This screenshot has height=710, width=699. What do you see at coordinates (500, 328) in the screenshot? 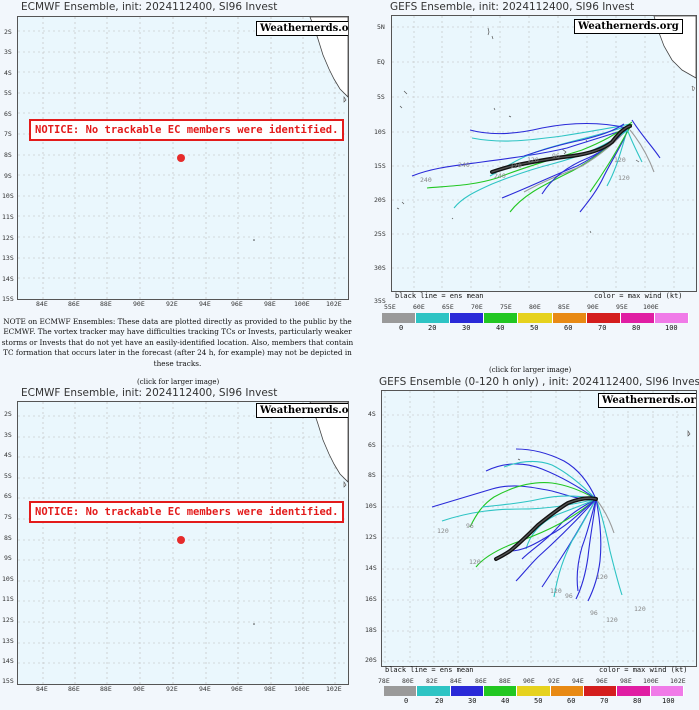
I see `colorbar-label: 40` at bounding box center [500, 328].